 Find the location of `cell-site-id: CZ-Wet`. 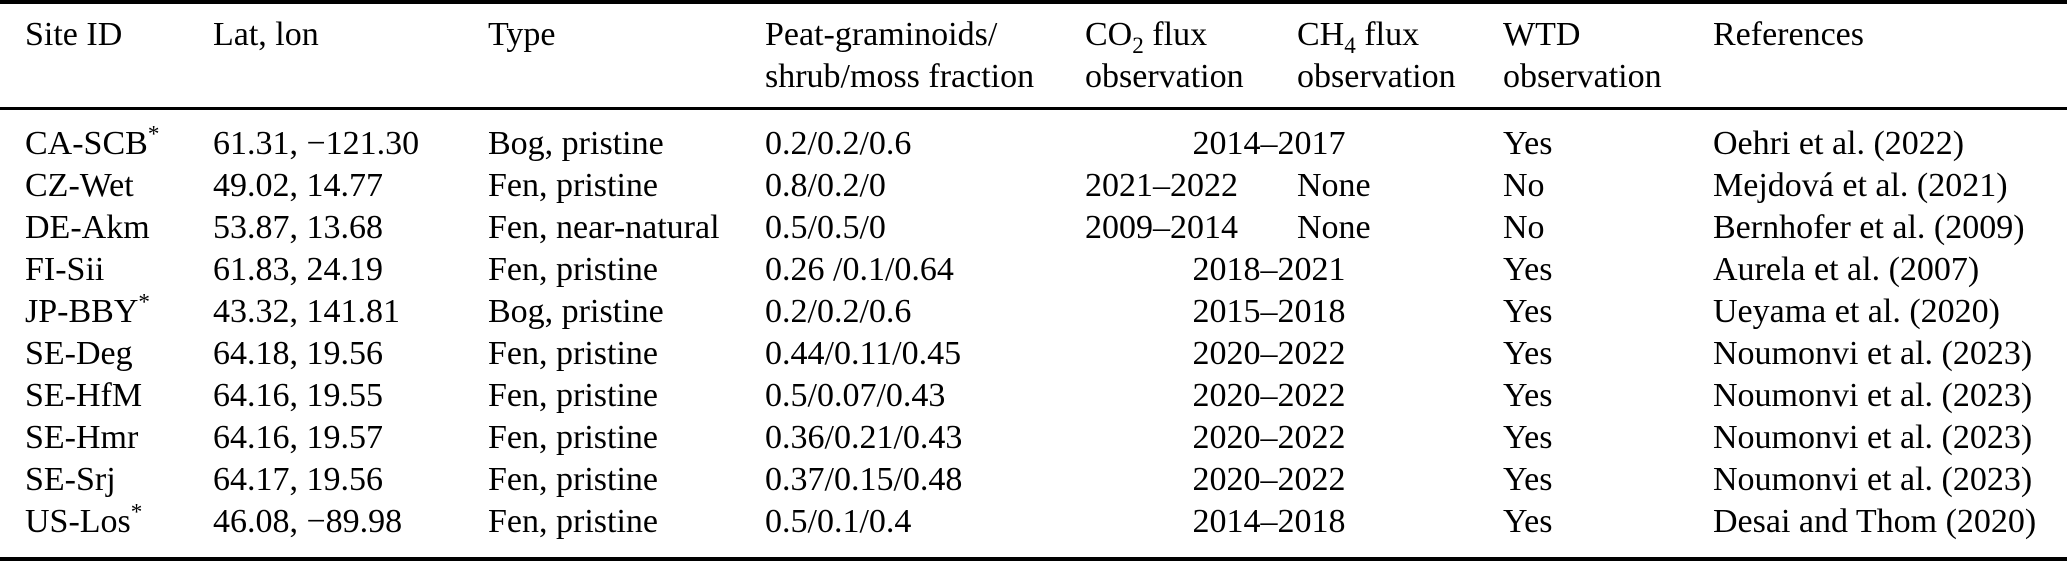

cell-site-id: CZ-Wet is located at coordinates (94, 186).